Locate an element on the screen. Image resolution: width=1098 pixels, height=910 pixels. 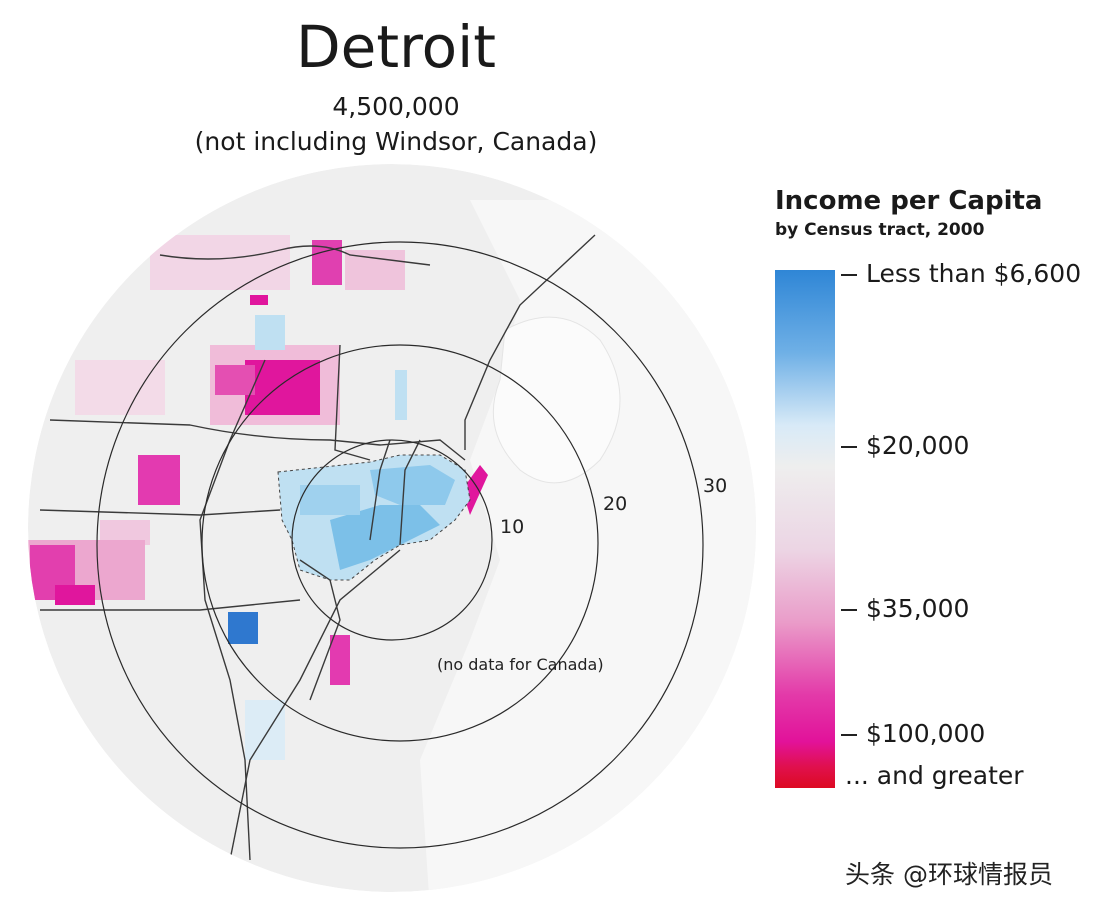
legend-subtitle: by Census tract, 2000 is located at coordinates (880, 230).